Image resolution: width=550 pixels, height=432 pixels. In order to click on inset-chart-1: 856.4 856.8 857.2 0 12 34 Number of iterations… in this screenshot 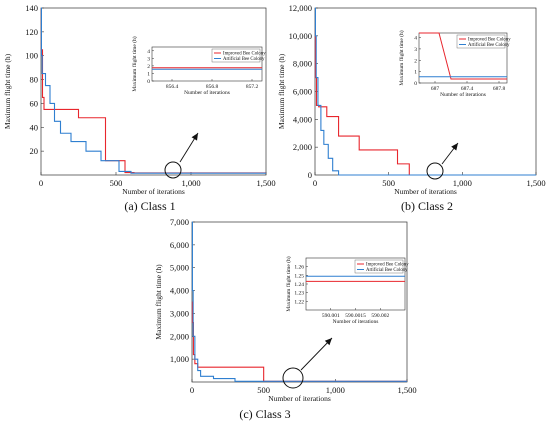, I will do `click(198, 66)`.